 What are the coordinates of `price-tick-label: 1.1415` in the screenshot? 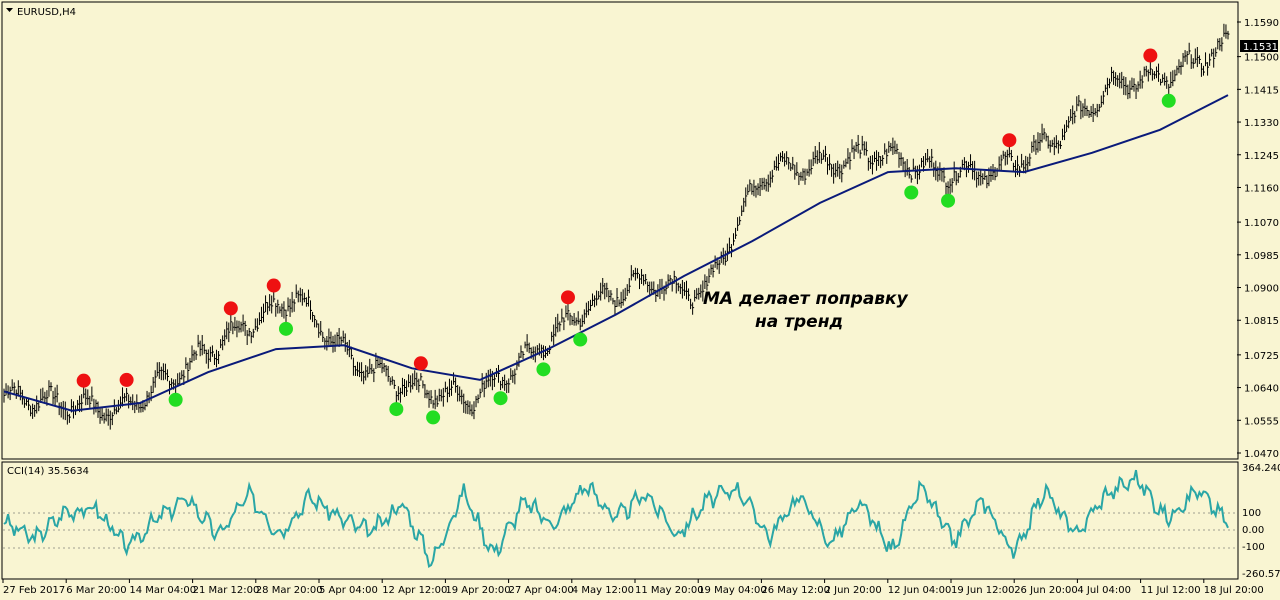 It's located at (1261, 90).